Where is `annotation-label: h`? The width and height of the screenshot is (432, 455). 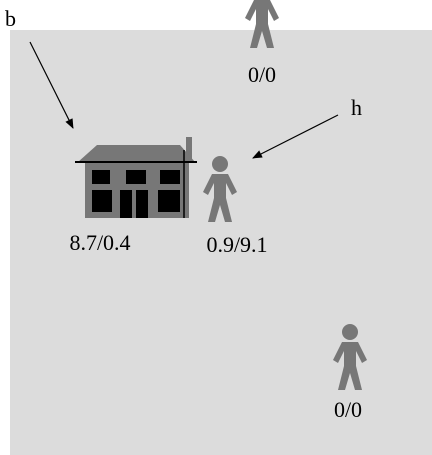 annotation-label: h is located at coordinates (356, 107).